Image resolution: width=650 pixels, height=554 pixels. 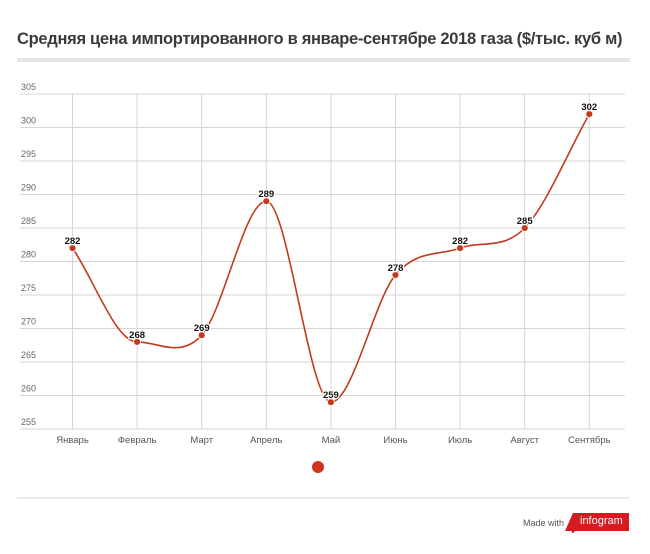 I want to click on x-tick-label: Январь, so click(x=72, y=440).